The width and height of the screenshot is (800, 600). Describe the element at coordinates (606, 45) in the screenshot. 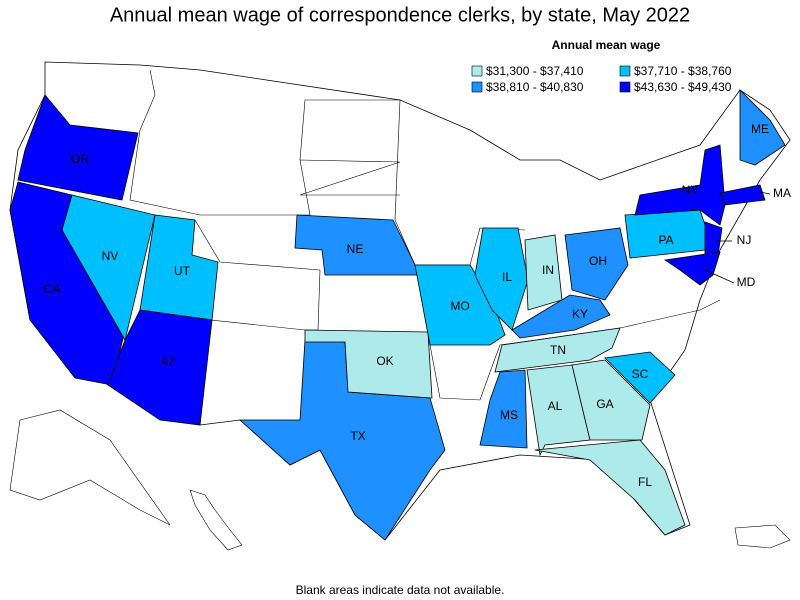

I see `legend-title: Annual mean wage` at that location.